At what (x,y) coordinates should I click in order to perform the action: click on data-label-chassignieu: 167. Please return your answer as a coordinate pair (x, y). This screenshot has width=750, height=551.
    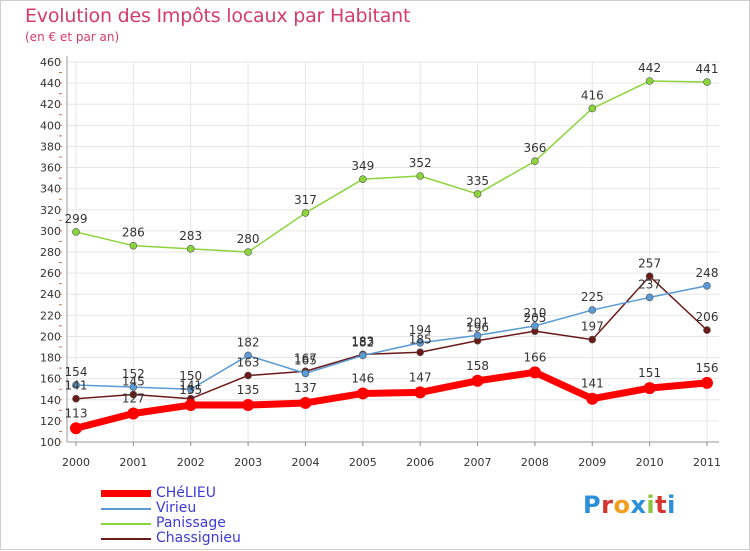
    Looking at the image, I should click on (305, 358).